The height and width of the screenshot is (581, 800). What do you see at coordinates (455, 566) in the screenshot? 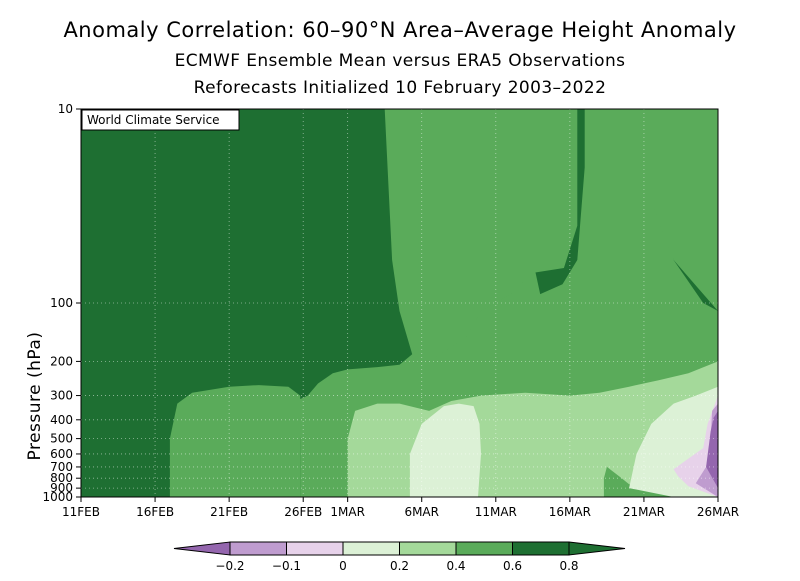
I see `colorbar-label: 0.4` at bounding box center [455, 566].